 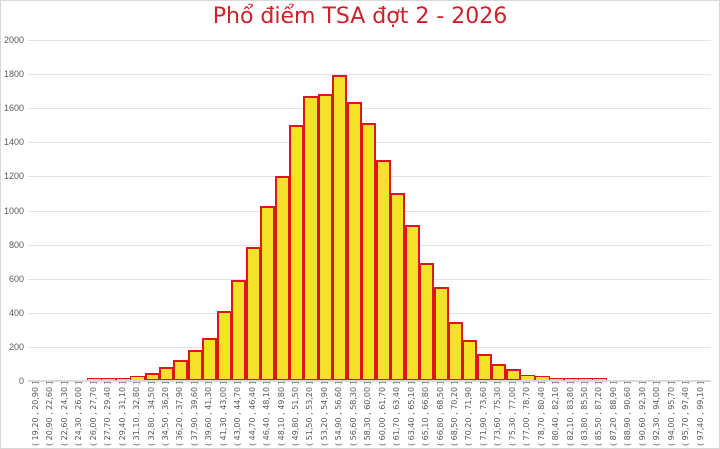 I want to click on x-tick: ( 58,30 , 60,00 ], so click(x=368, y=413).